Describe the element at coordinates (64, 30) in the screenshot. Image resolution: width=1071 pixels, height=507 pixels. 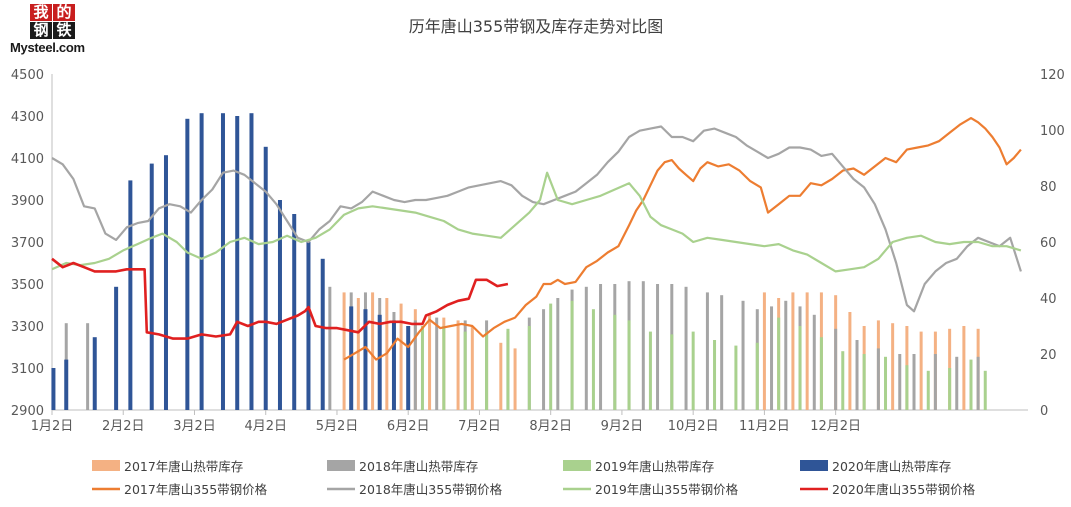
I see `logo-char: 铁` at that location.